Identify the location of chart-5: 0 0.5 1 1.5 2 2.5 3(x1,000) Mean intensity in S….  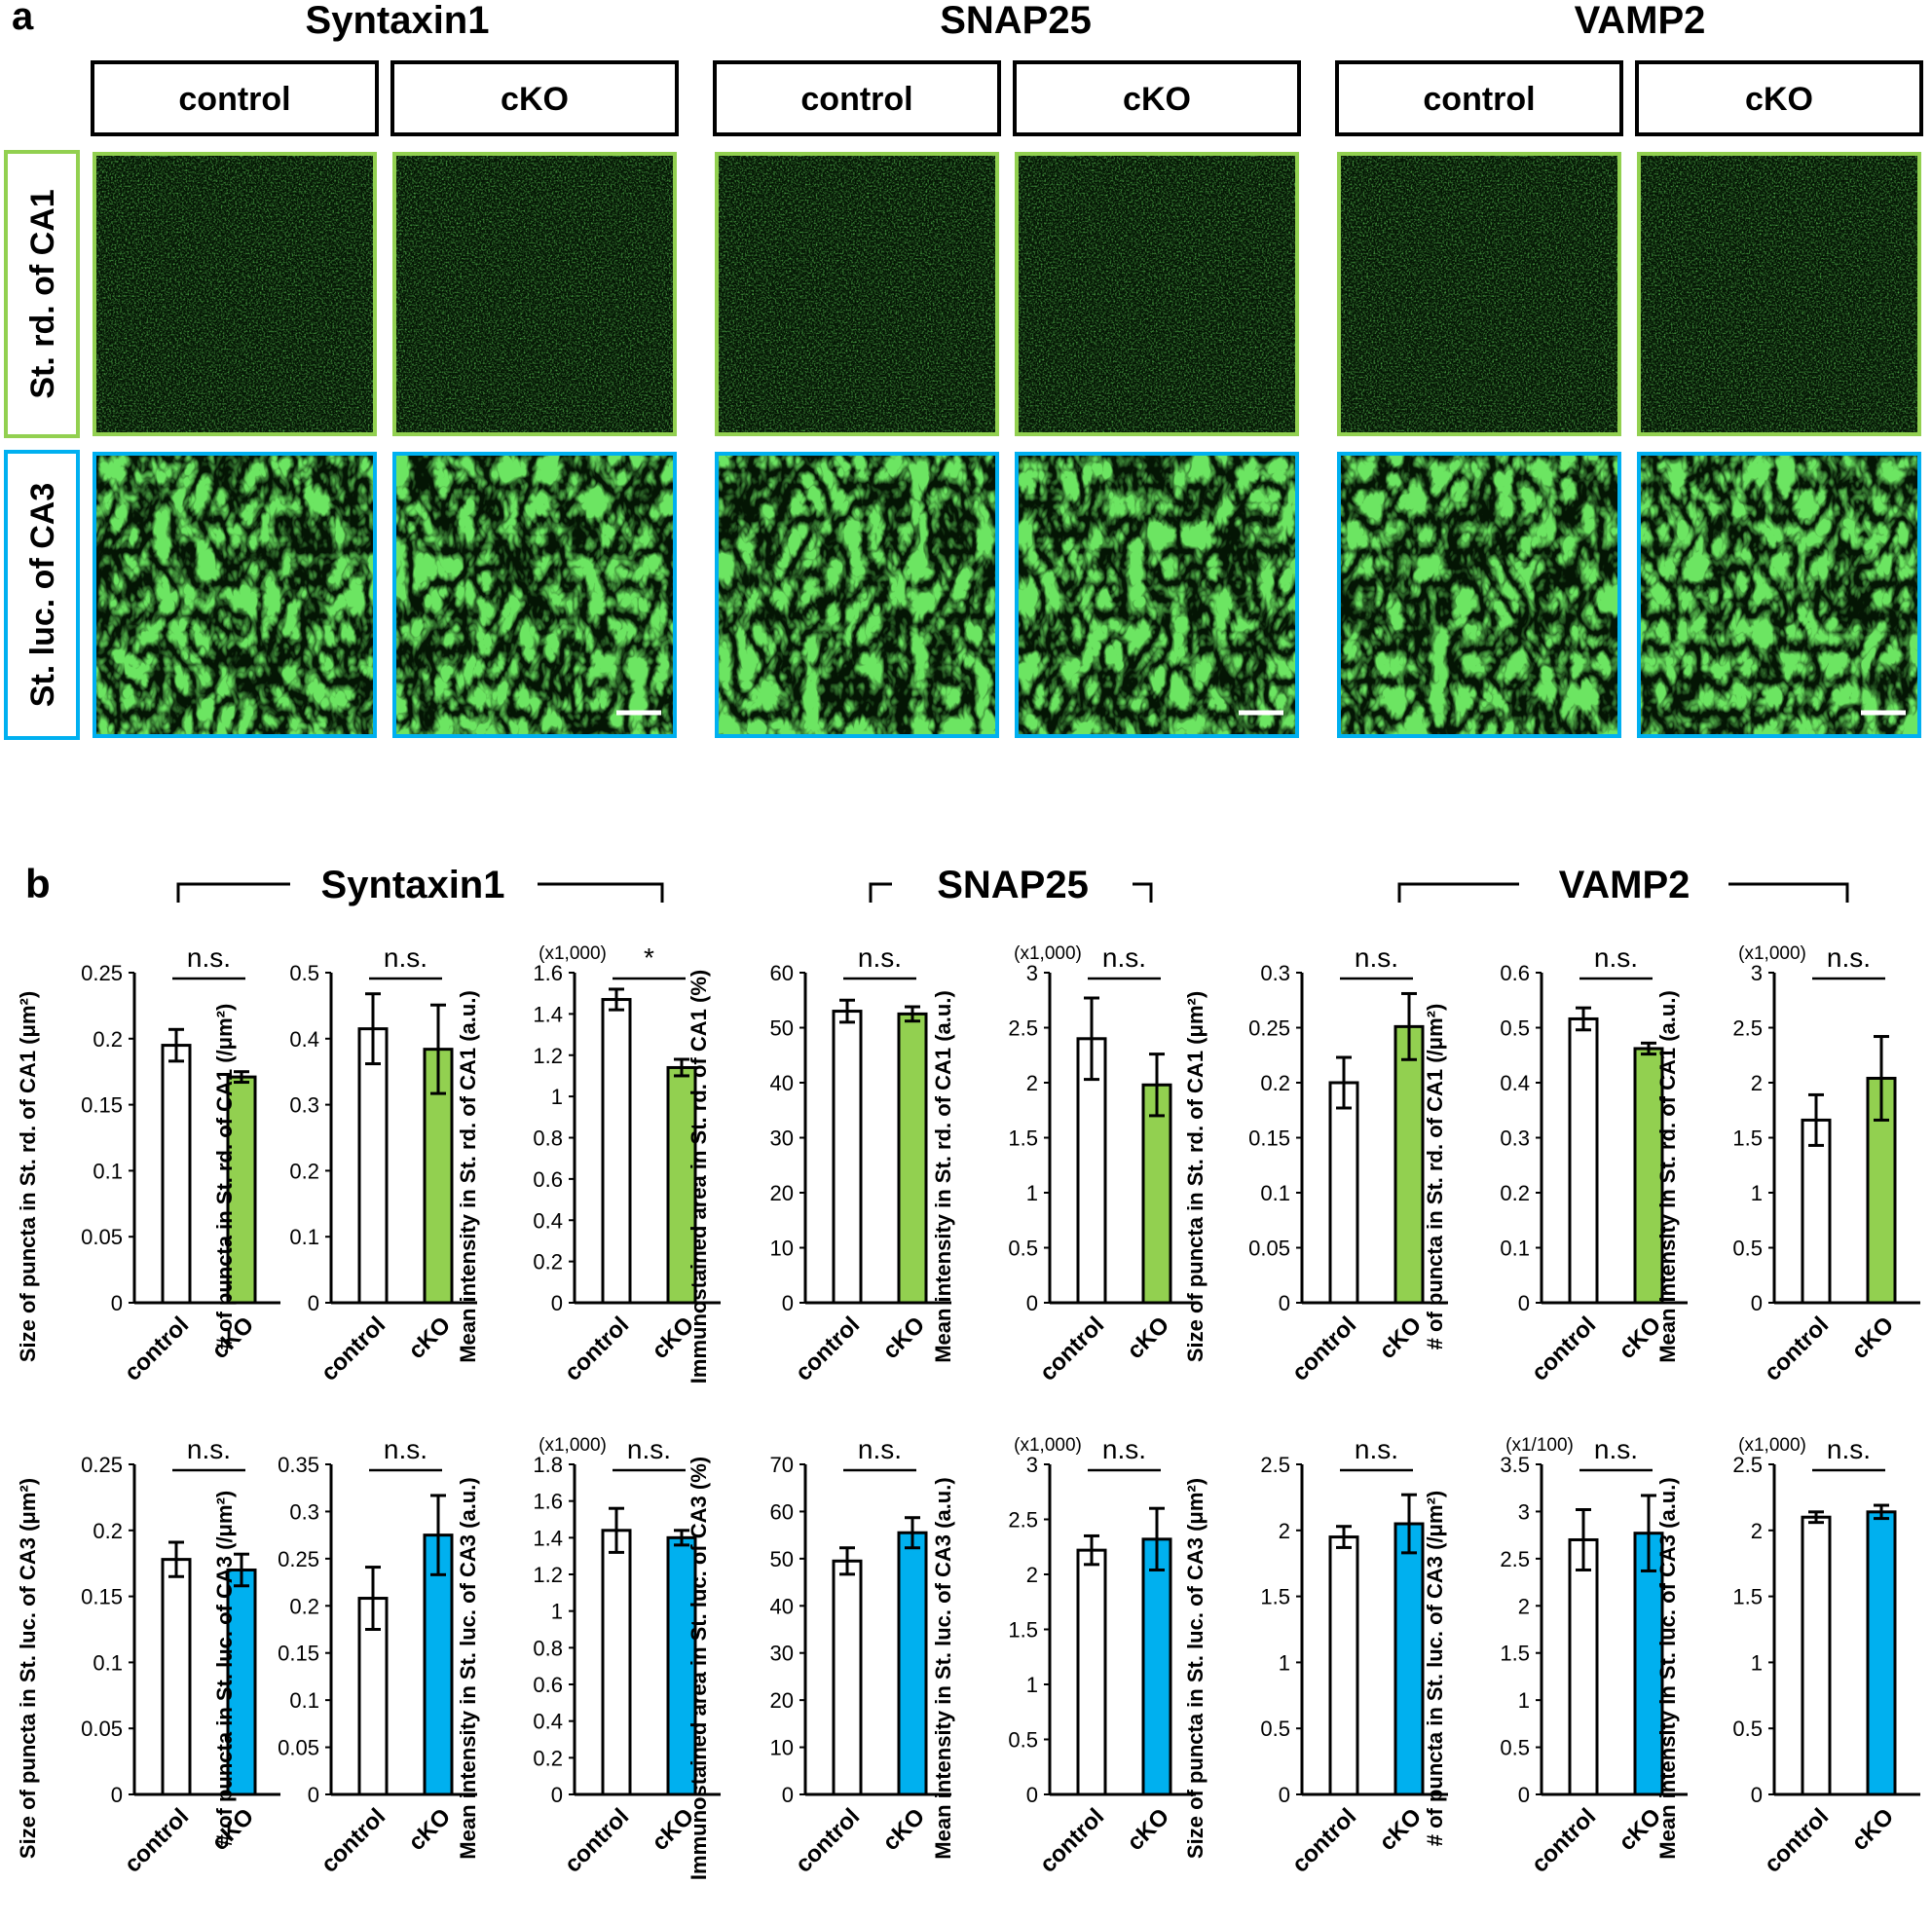
(1063, 1164).